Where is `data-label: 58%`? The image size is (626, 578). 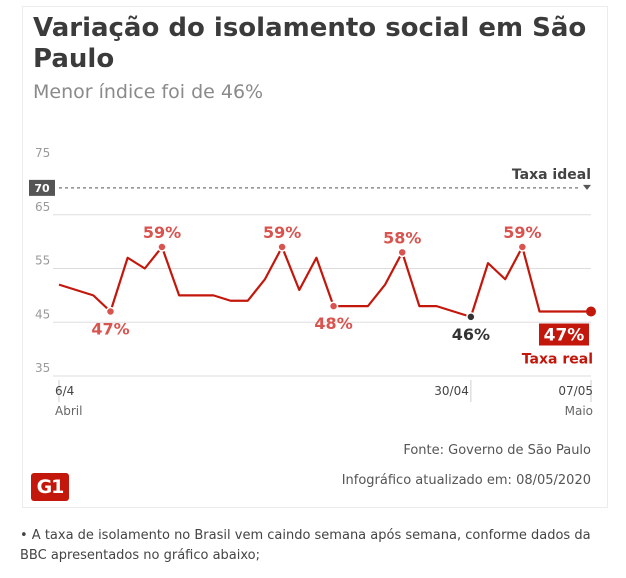 data-label: 58% is located at coordinates (402, 237).